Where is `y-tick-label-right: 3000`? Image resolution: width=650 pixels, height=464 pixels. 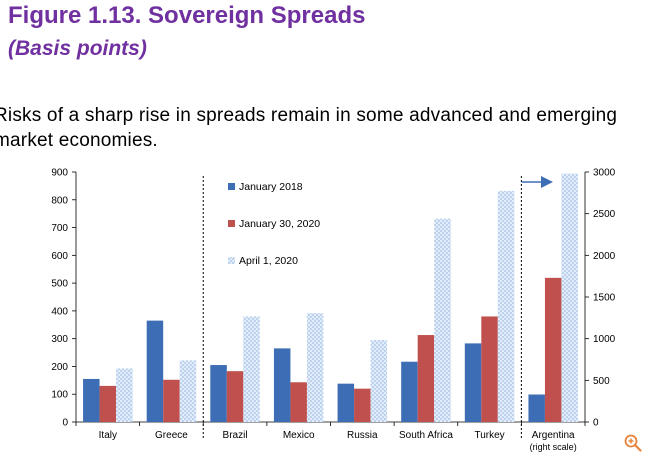 y-tick-label-right: 3000 is located at coordinates (604, 173).